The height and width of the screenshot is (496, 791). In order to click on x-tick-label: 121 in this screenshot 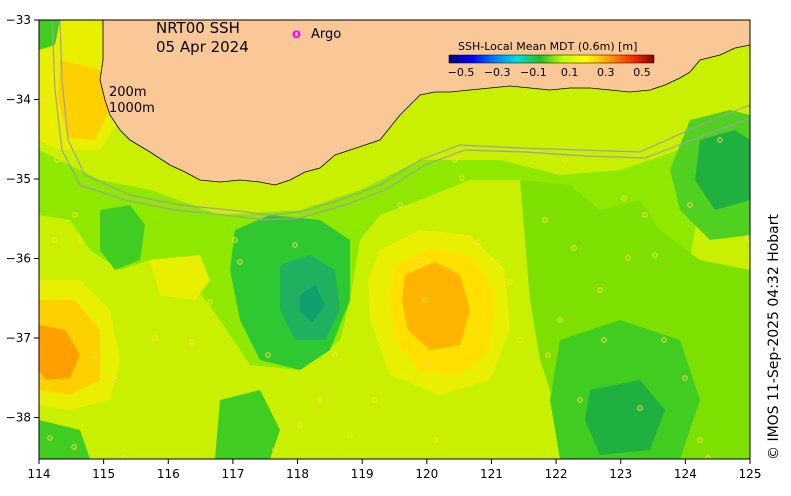, I will do `click(491, 474)`.